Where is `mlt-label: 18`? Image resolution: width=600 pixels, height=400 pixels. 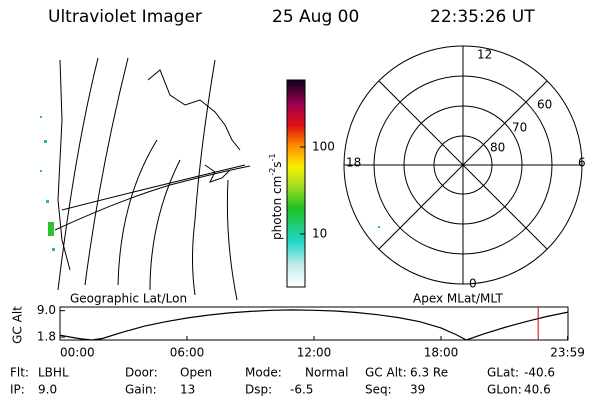
mlt-label: 18 is located at coordinates (353, 163).